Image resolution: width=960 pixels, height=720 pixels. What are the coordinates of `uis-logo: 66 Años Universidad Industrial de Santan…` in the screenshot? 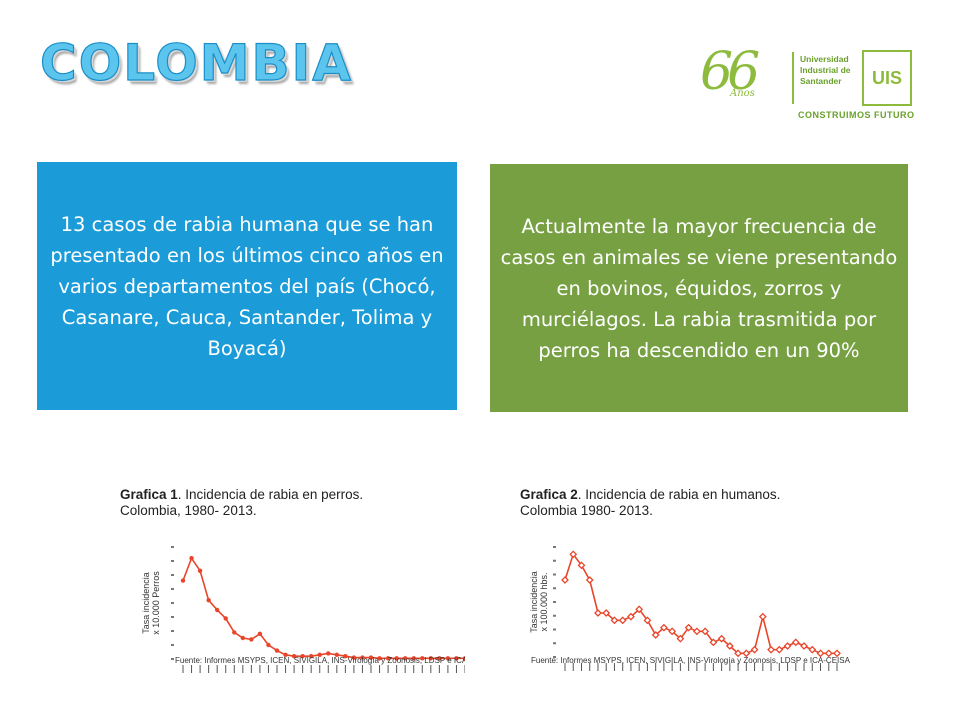 It's located at (807, 84).